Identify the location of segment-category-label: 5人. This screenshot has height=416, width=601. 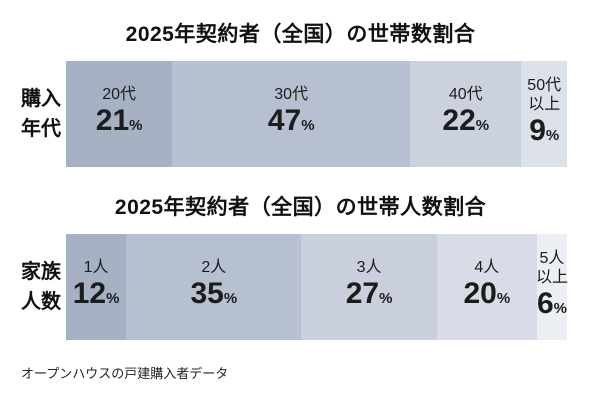
(552, 258).